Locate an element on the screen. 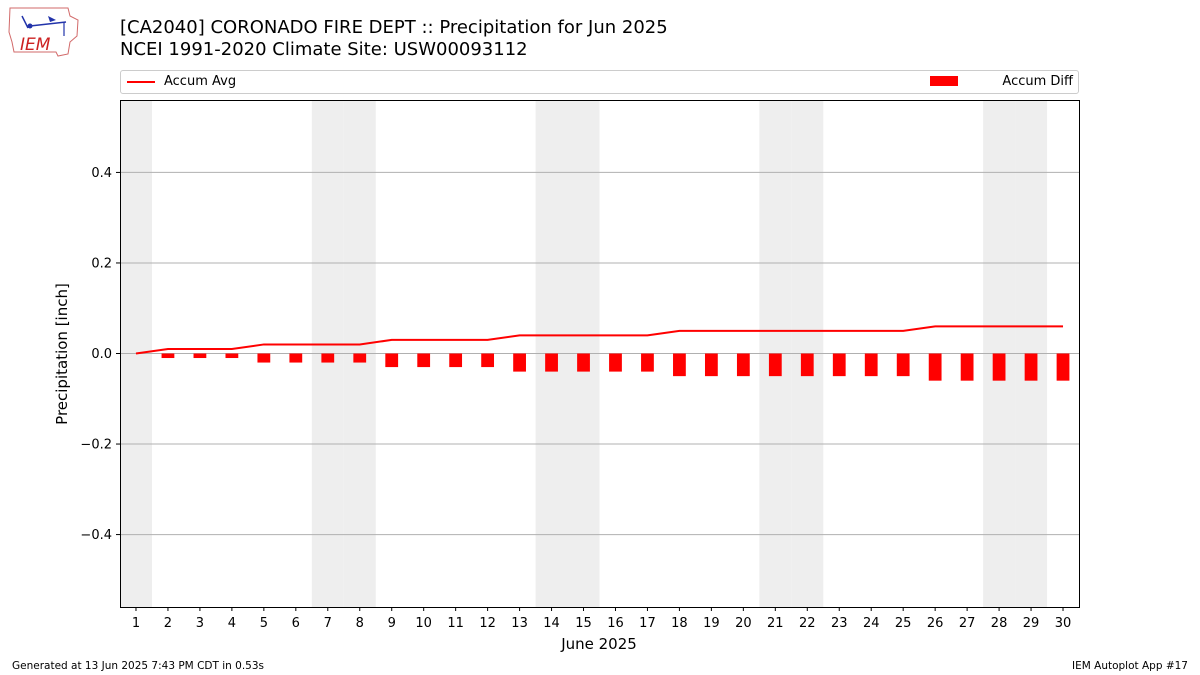  x-tick-label: 26 is located at coordinates (935, 623).